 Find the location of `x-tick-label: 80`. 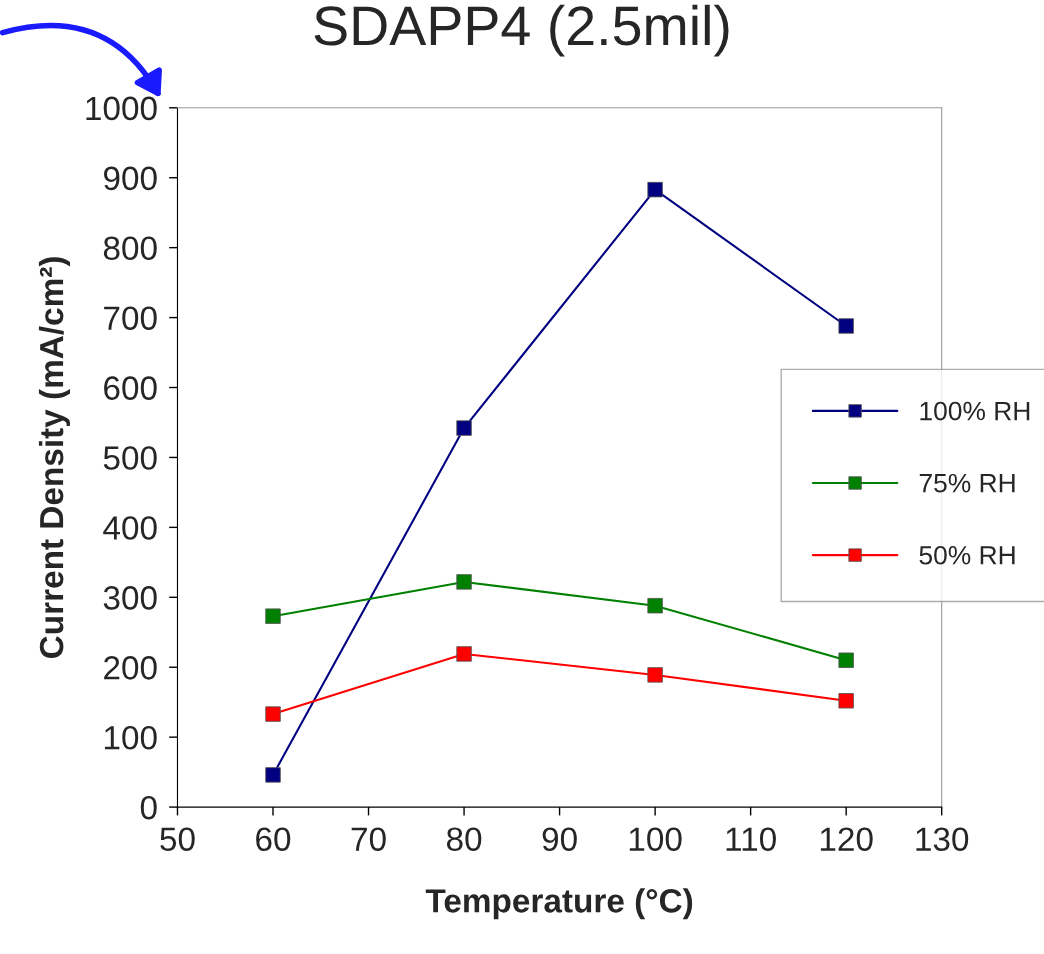

x-tick-label: 80 is located at coordinates (464, 839).